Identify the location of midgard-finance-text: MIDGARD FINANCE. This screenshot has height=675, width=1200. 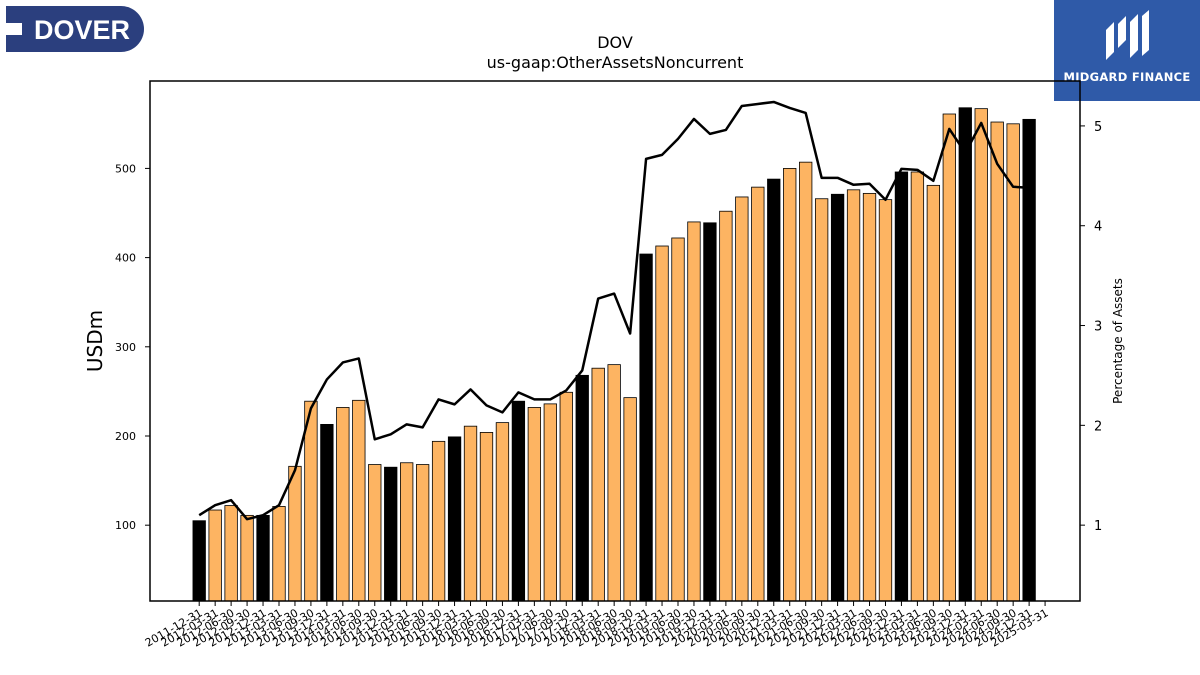
(1127, 77).